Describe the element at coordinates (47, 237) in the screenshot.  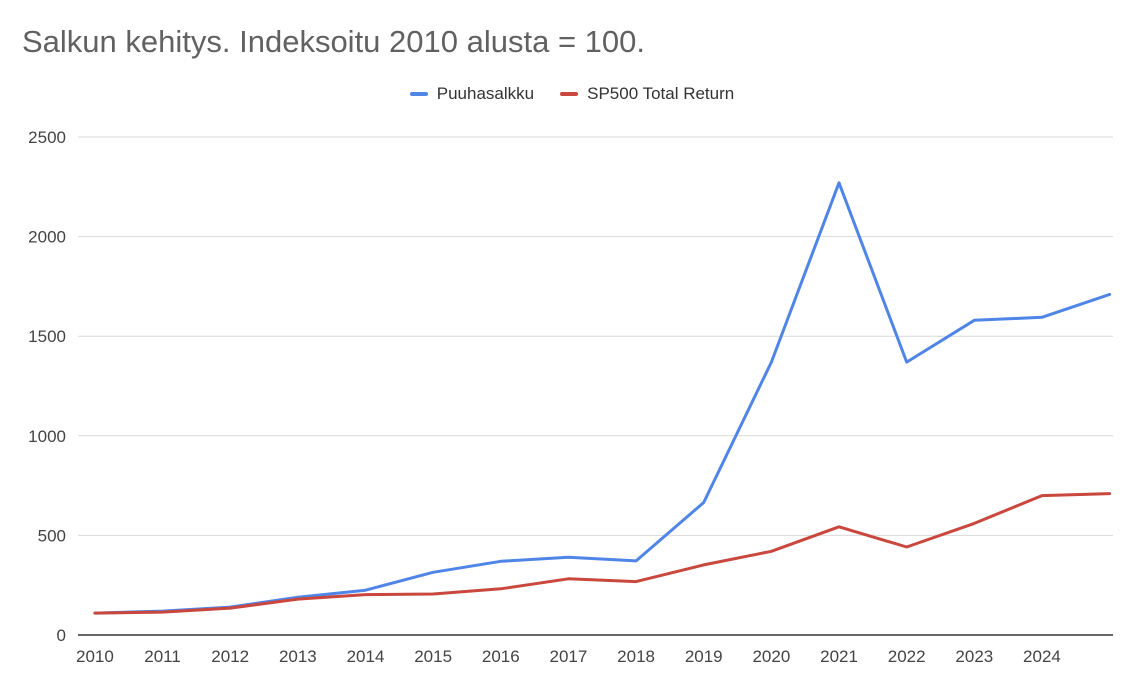
I see `y-tick-label: 2000` at that location.